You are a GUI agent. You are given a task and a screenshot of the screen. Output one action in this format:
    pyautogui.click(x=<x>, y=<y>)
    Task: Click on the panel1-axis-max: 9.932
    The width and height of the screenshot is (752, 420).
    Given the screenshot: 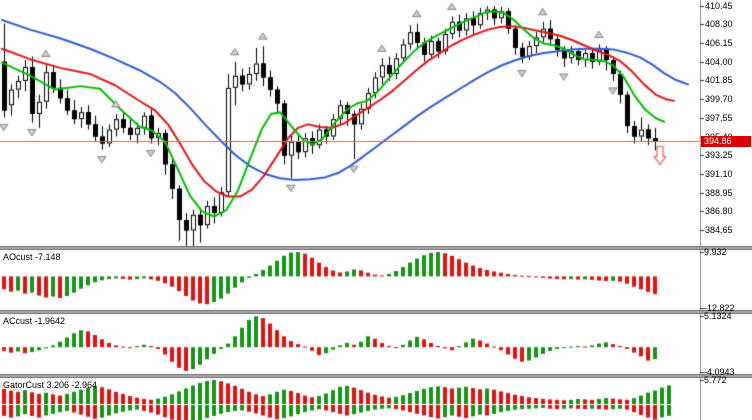 What is the action you would take?
    pyautogui.click(x=715, y=252)
    